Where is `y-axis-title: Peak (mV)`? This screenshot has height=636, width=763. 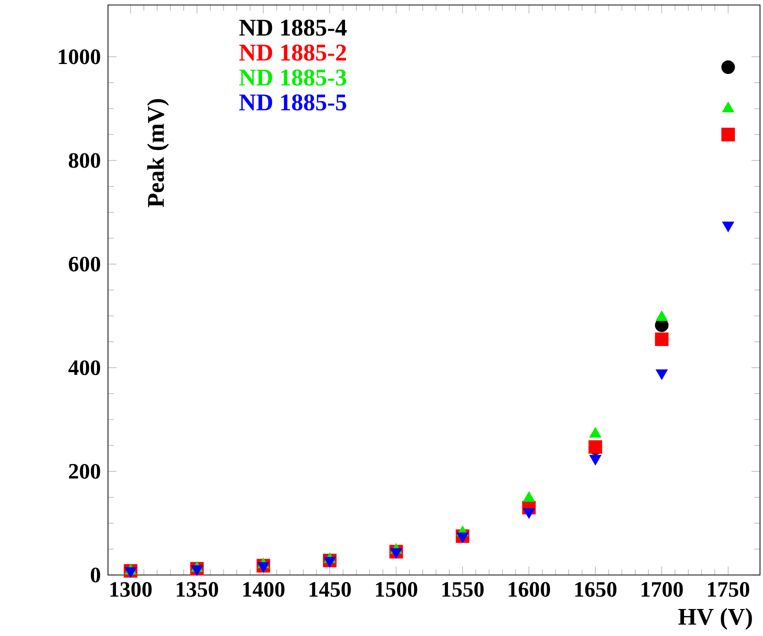
y-axis-title: Peak (mV) is located at coordinates (158, 153).